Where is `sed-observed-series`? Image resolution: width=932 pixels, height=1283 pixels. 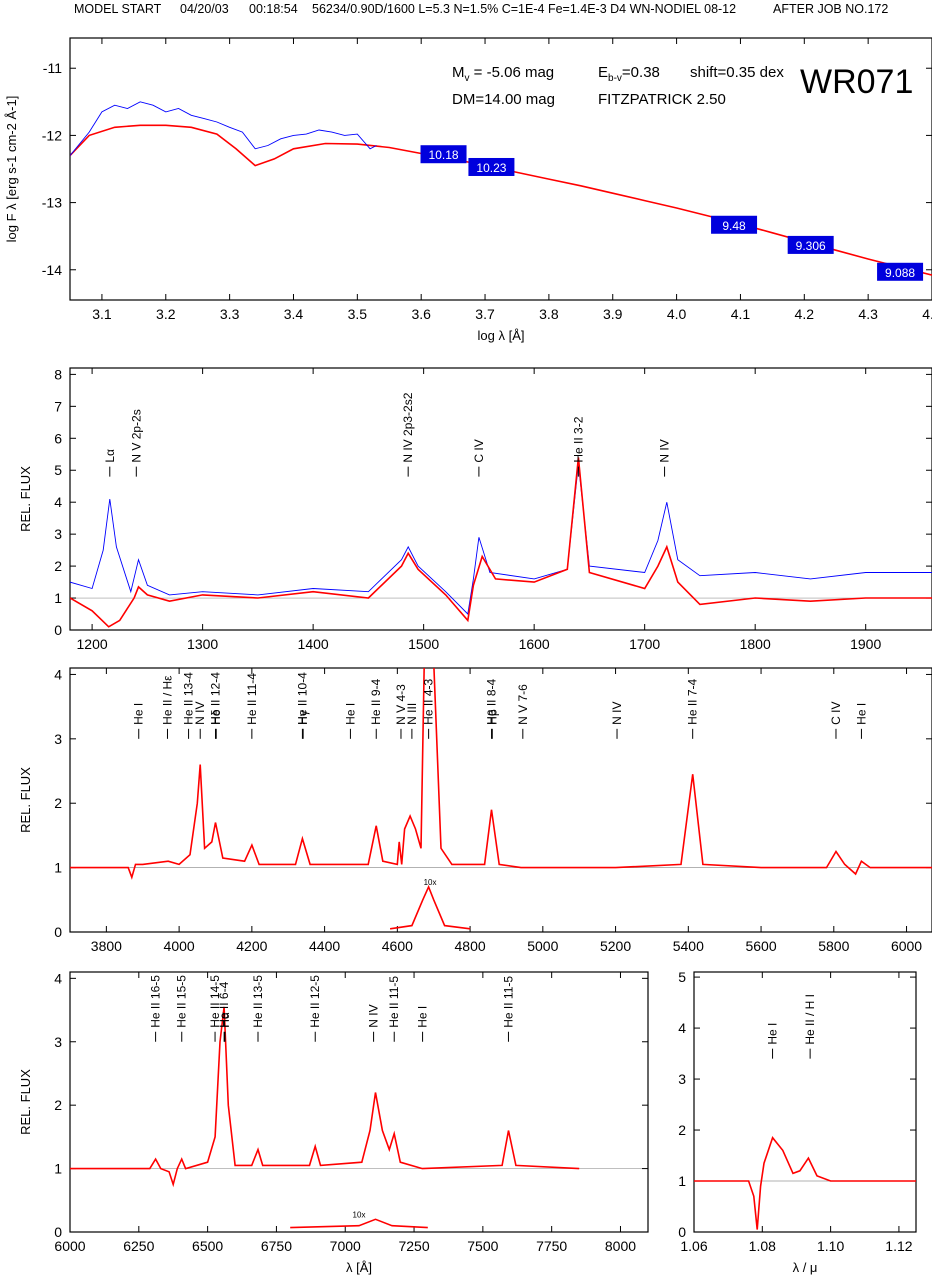 sed-observed-series is located at coordinates (223, 128).